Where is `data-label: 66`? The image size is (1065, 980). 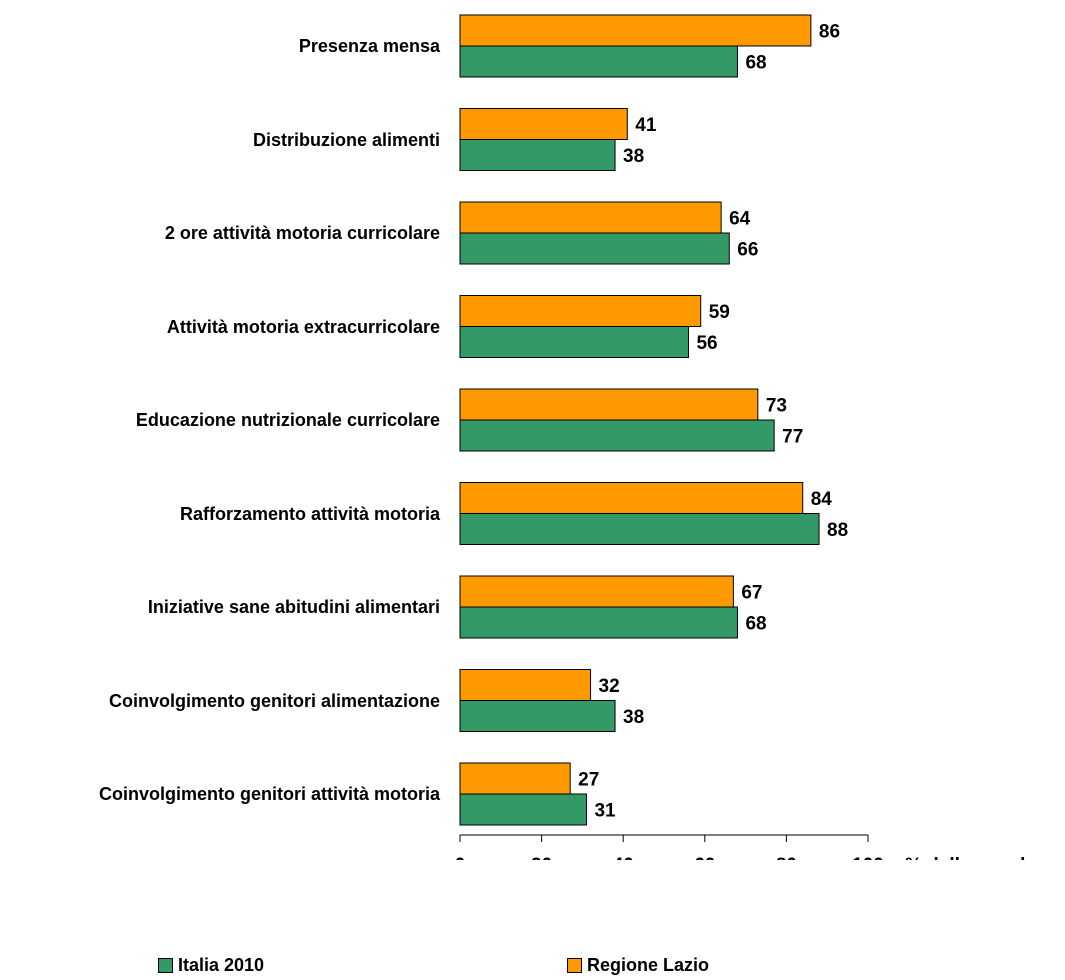
data-label: 66 is located at coordinates (747, 250).